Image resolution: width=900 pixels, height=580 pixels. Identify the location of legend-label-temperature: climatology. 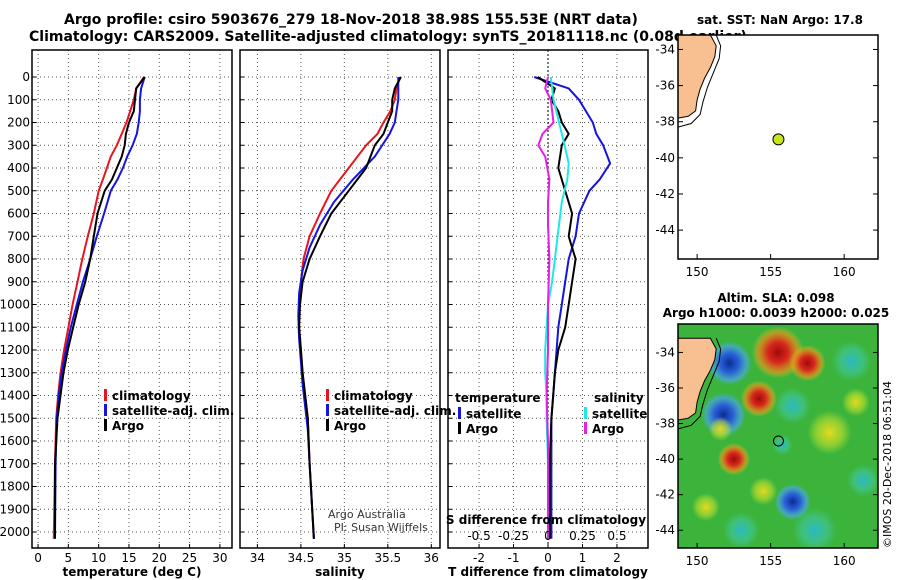
(151, 396).